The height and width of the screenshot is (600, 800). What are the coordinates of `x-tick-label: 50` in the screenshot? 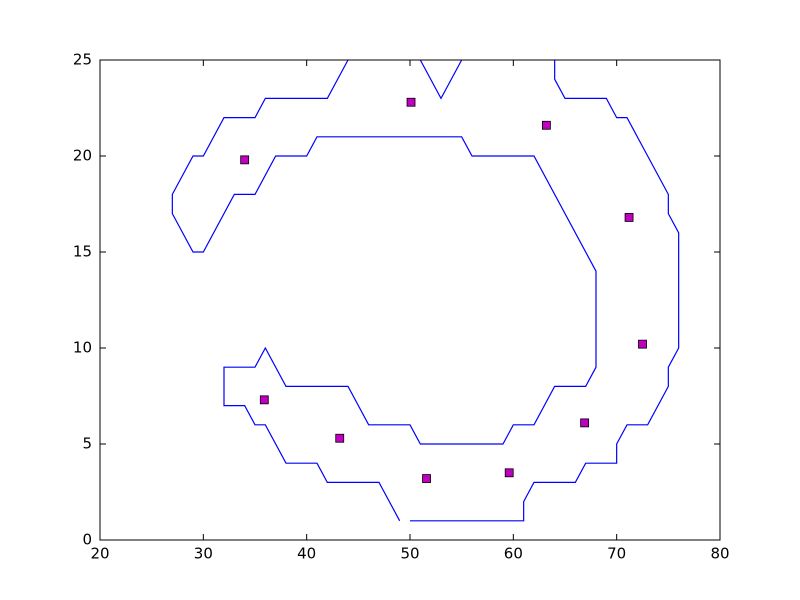 It's located at (409, 554).